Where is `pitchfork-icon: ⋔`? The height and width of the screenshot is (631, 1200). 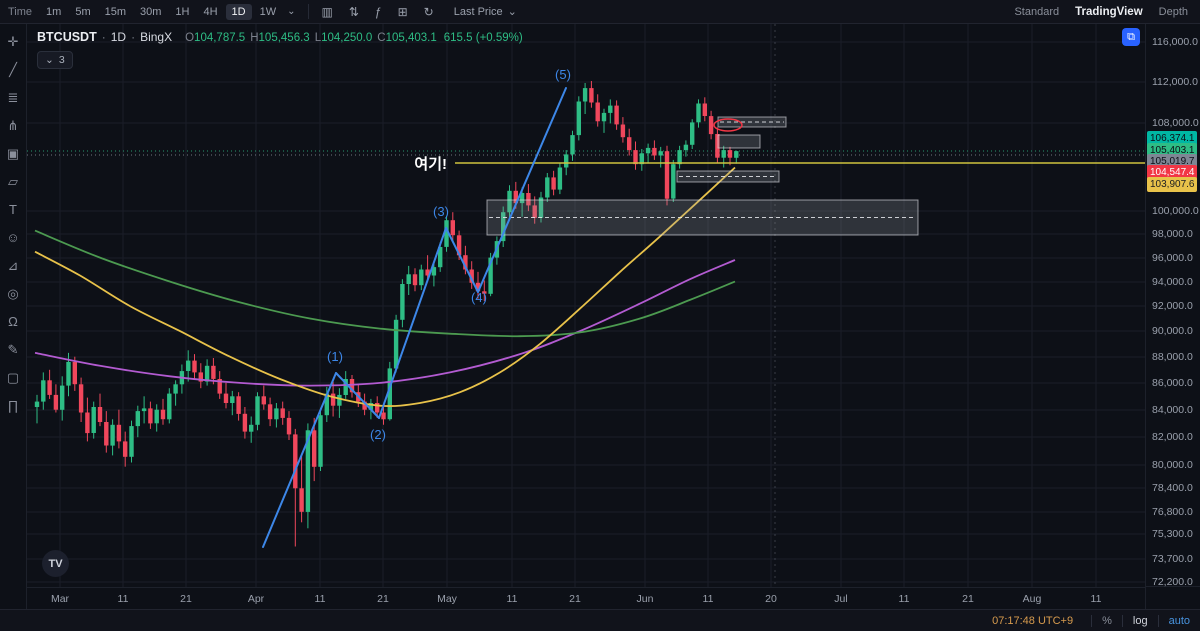
pitchfork-icon: ⋔ is located at coordinates (13, 125).